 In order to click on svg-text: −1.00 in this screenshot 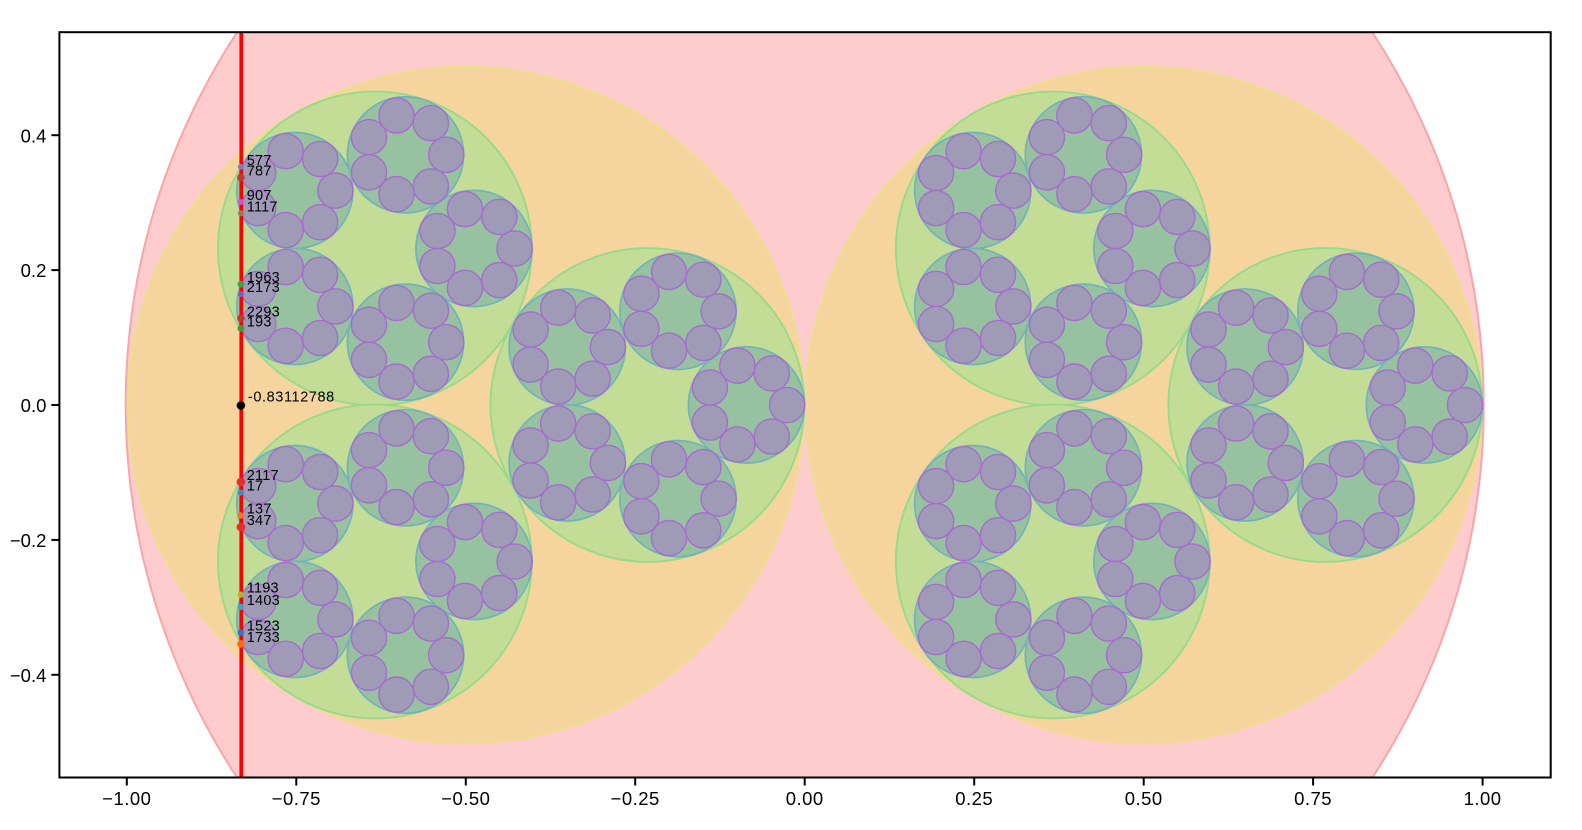, I will do `click(126, 798)`.